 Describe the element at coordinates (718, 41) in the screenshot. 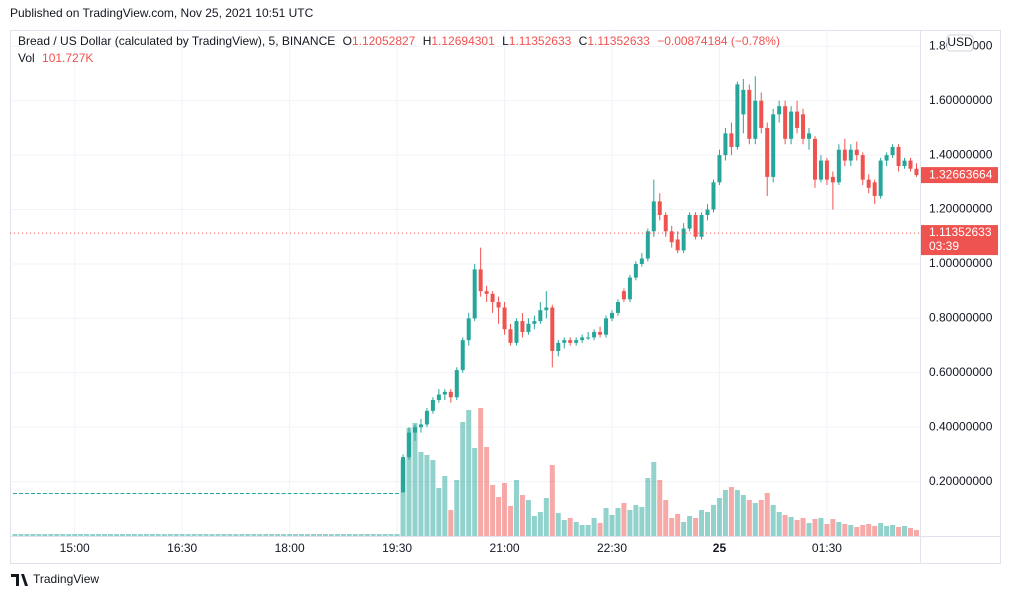

I see `change: −0.00874184 (−0.78%)` at that location.